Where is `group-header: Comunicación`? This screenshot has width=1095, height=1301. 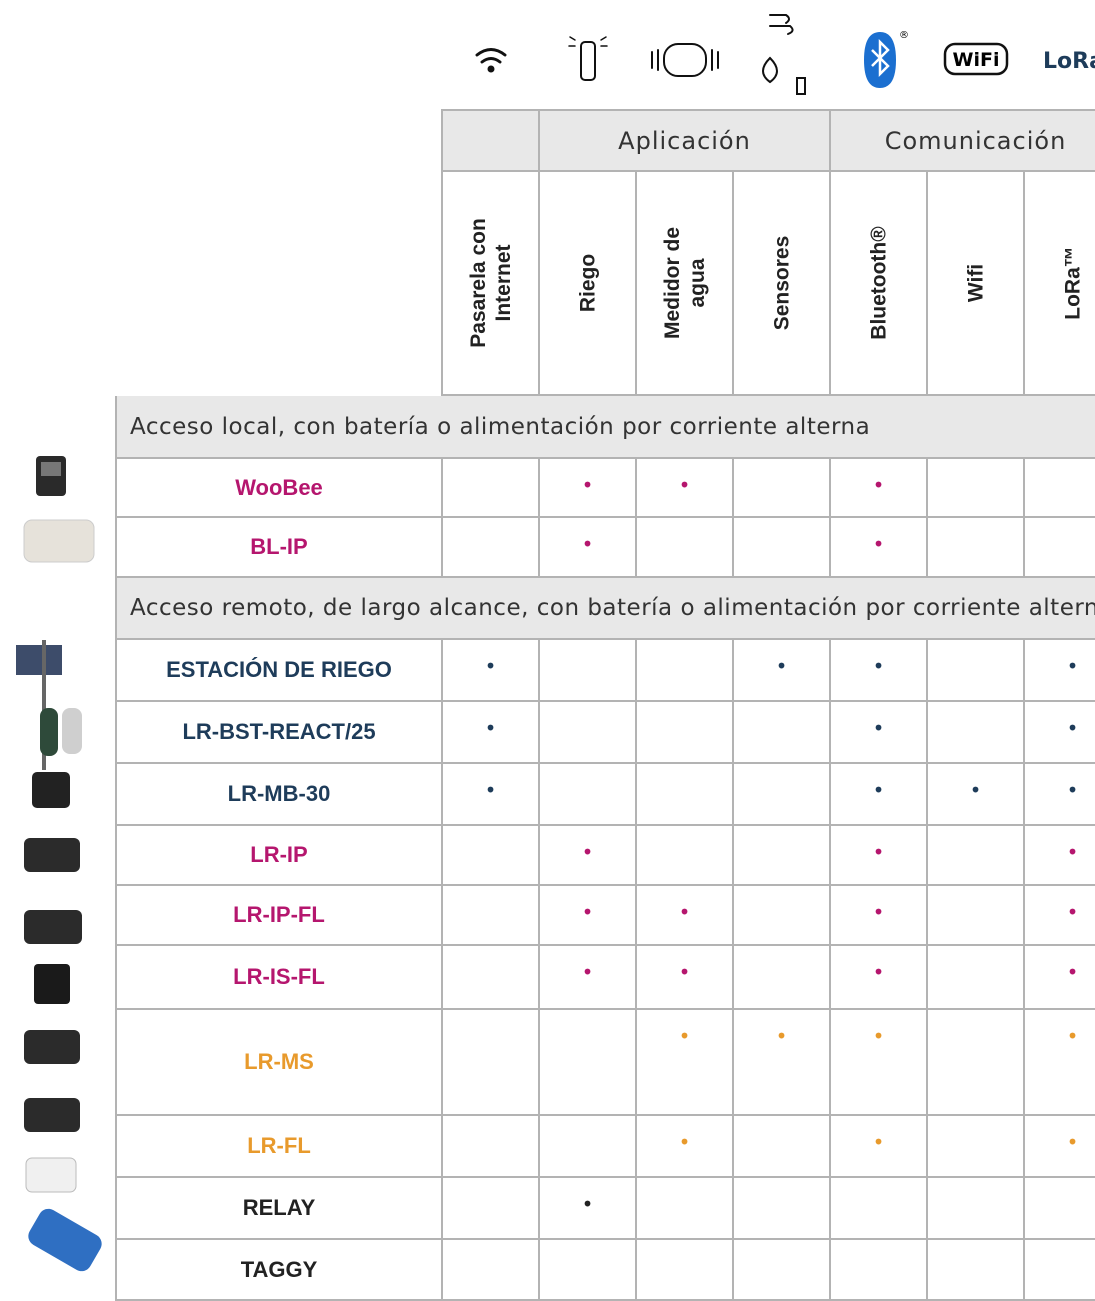
group-header: Comunicación is located at coordinates (963, 141).